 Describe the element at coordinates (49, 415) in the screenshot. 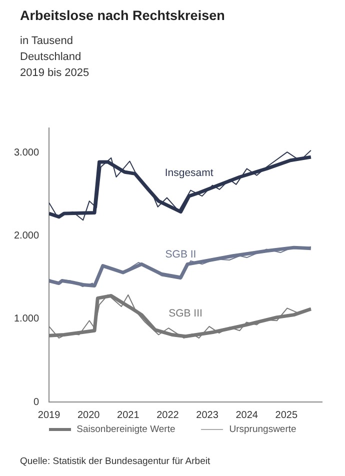

I see `x-tick-label: 2019` at that location.